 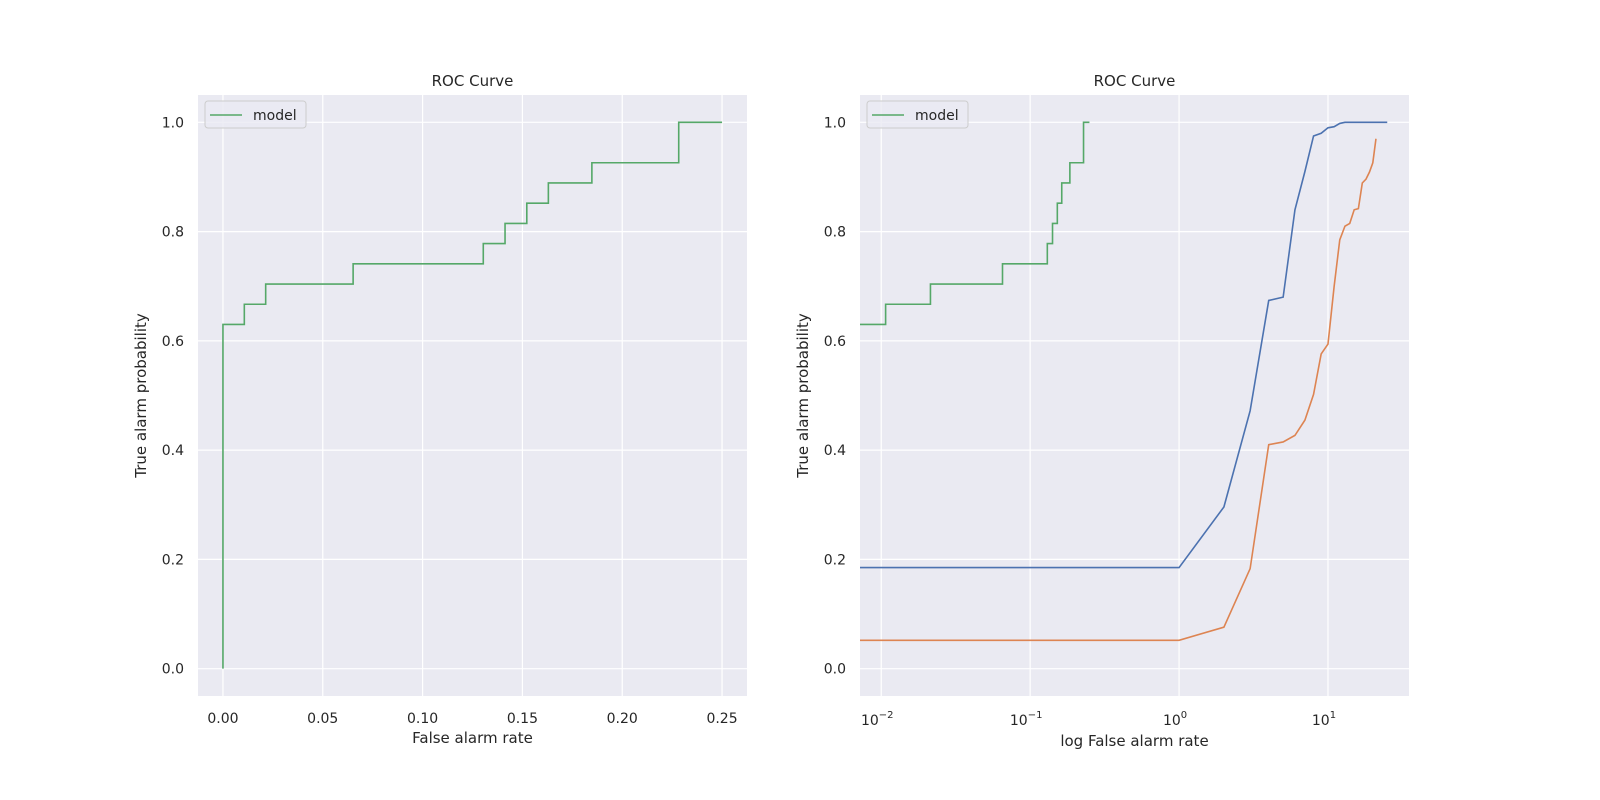 I want to click on chart-1-x-tick-label-0: 0.00, so click(x=222, y=719).